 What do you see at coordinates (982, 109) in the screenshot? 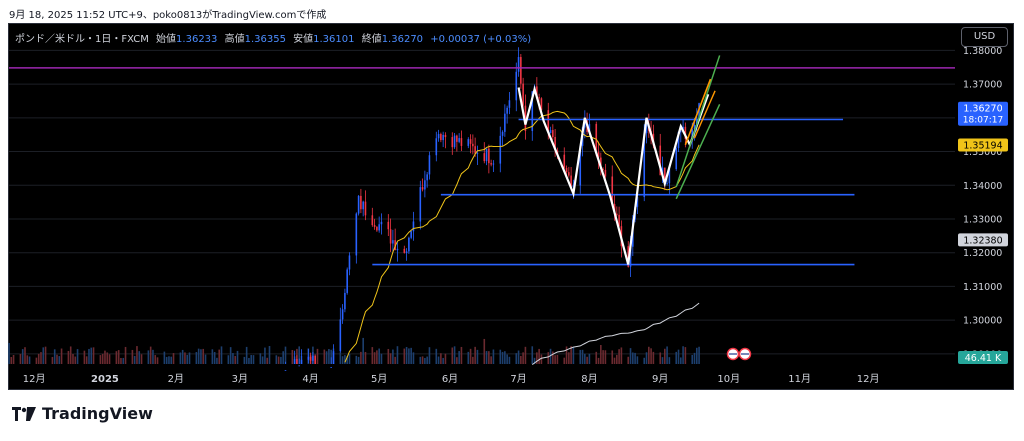
I see `price-badge-label: 1.36270` at bounding box center [982, 109].